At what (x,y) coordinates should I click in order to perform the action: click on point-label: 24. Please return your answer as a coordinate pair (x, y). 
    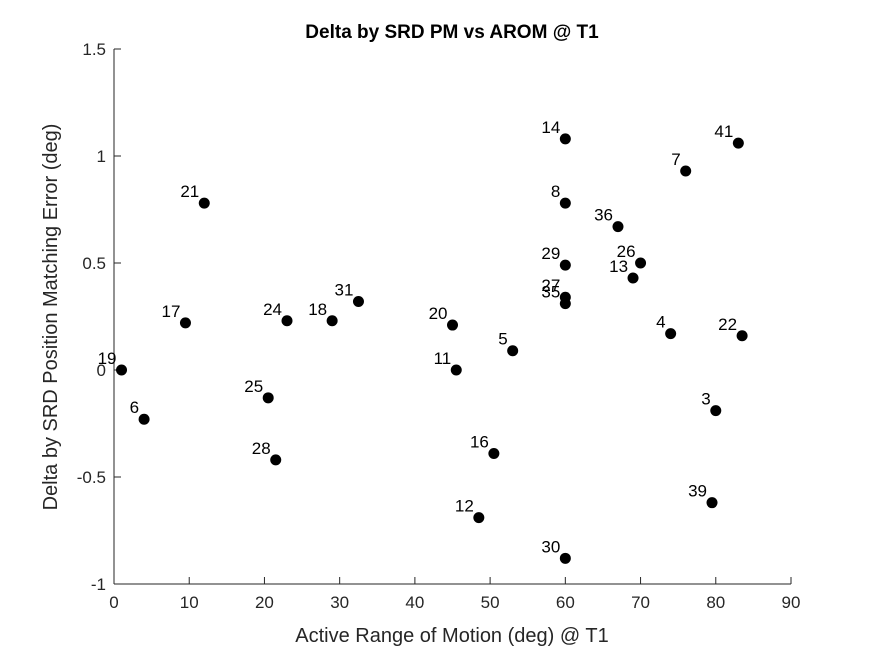
    Looking at the image, I should click on (272, 309).